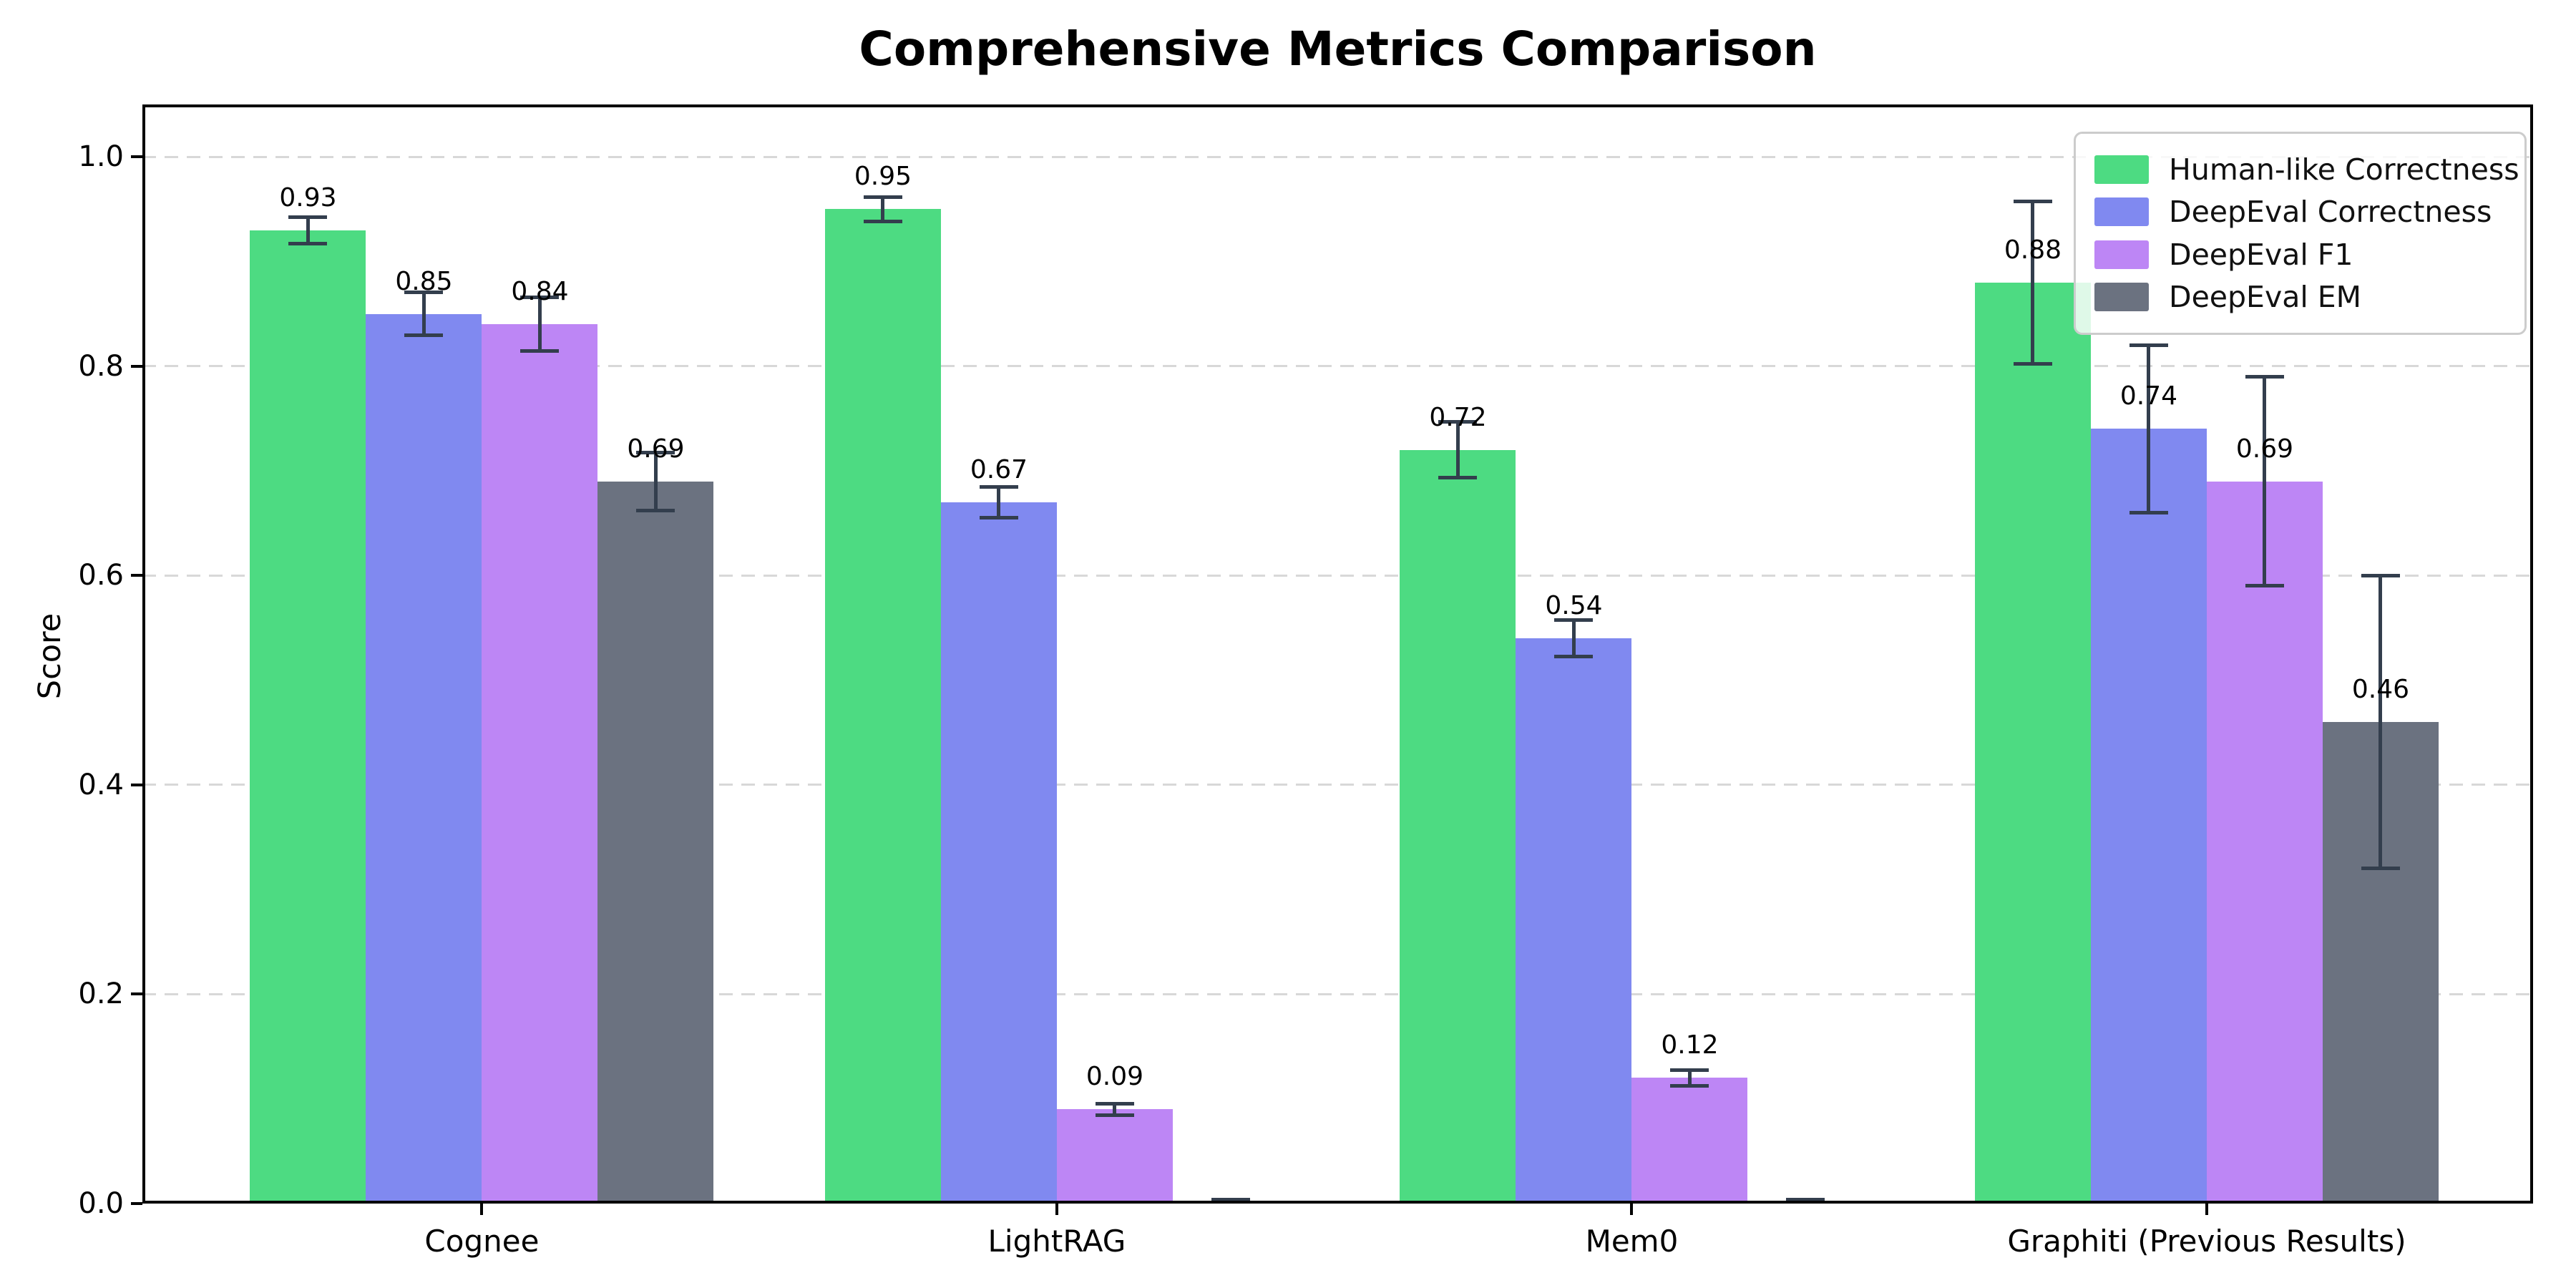 The width and height of the screenshot is (2576, 1288). Describe the element at coordinates (1574, 606) in the screenshot. I see `bar-value-label: 0.54` at that location.